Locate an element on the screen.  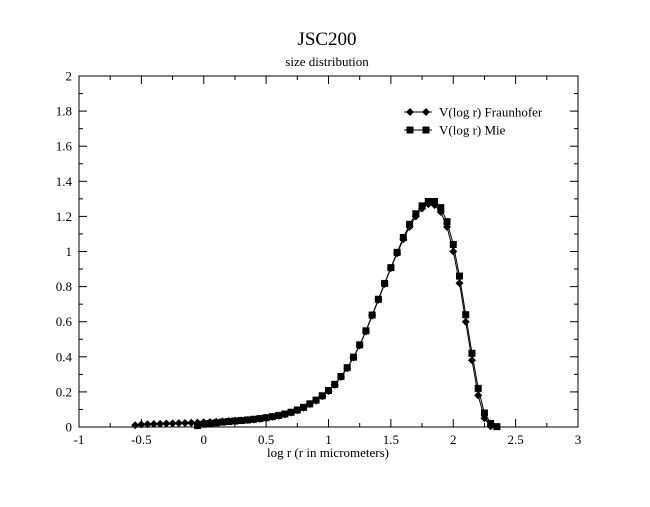
x-tick-label: 0.5 is located at coordinates (266, 439).